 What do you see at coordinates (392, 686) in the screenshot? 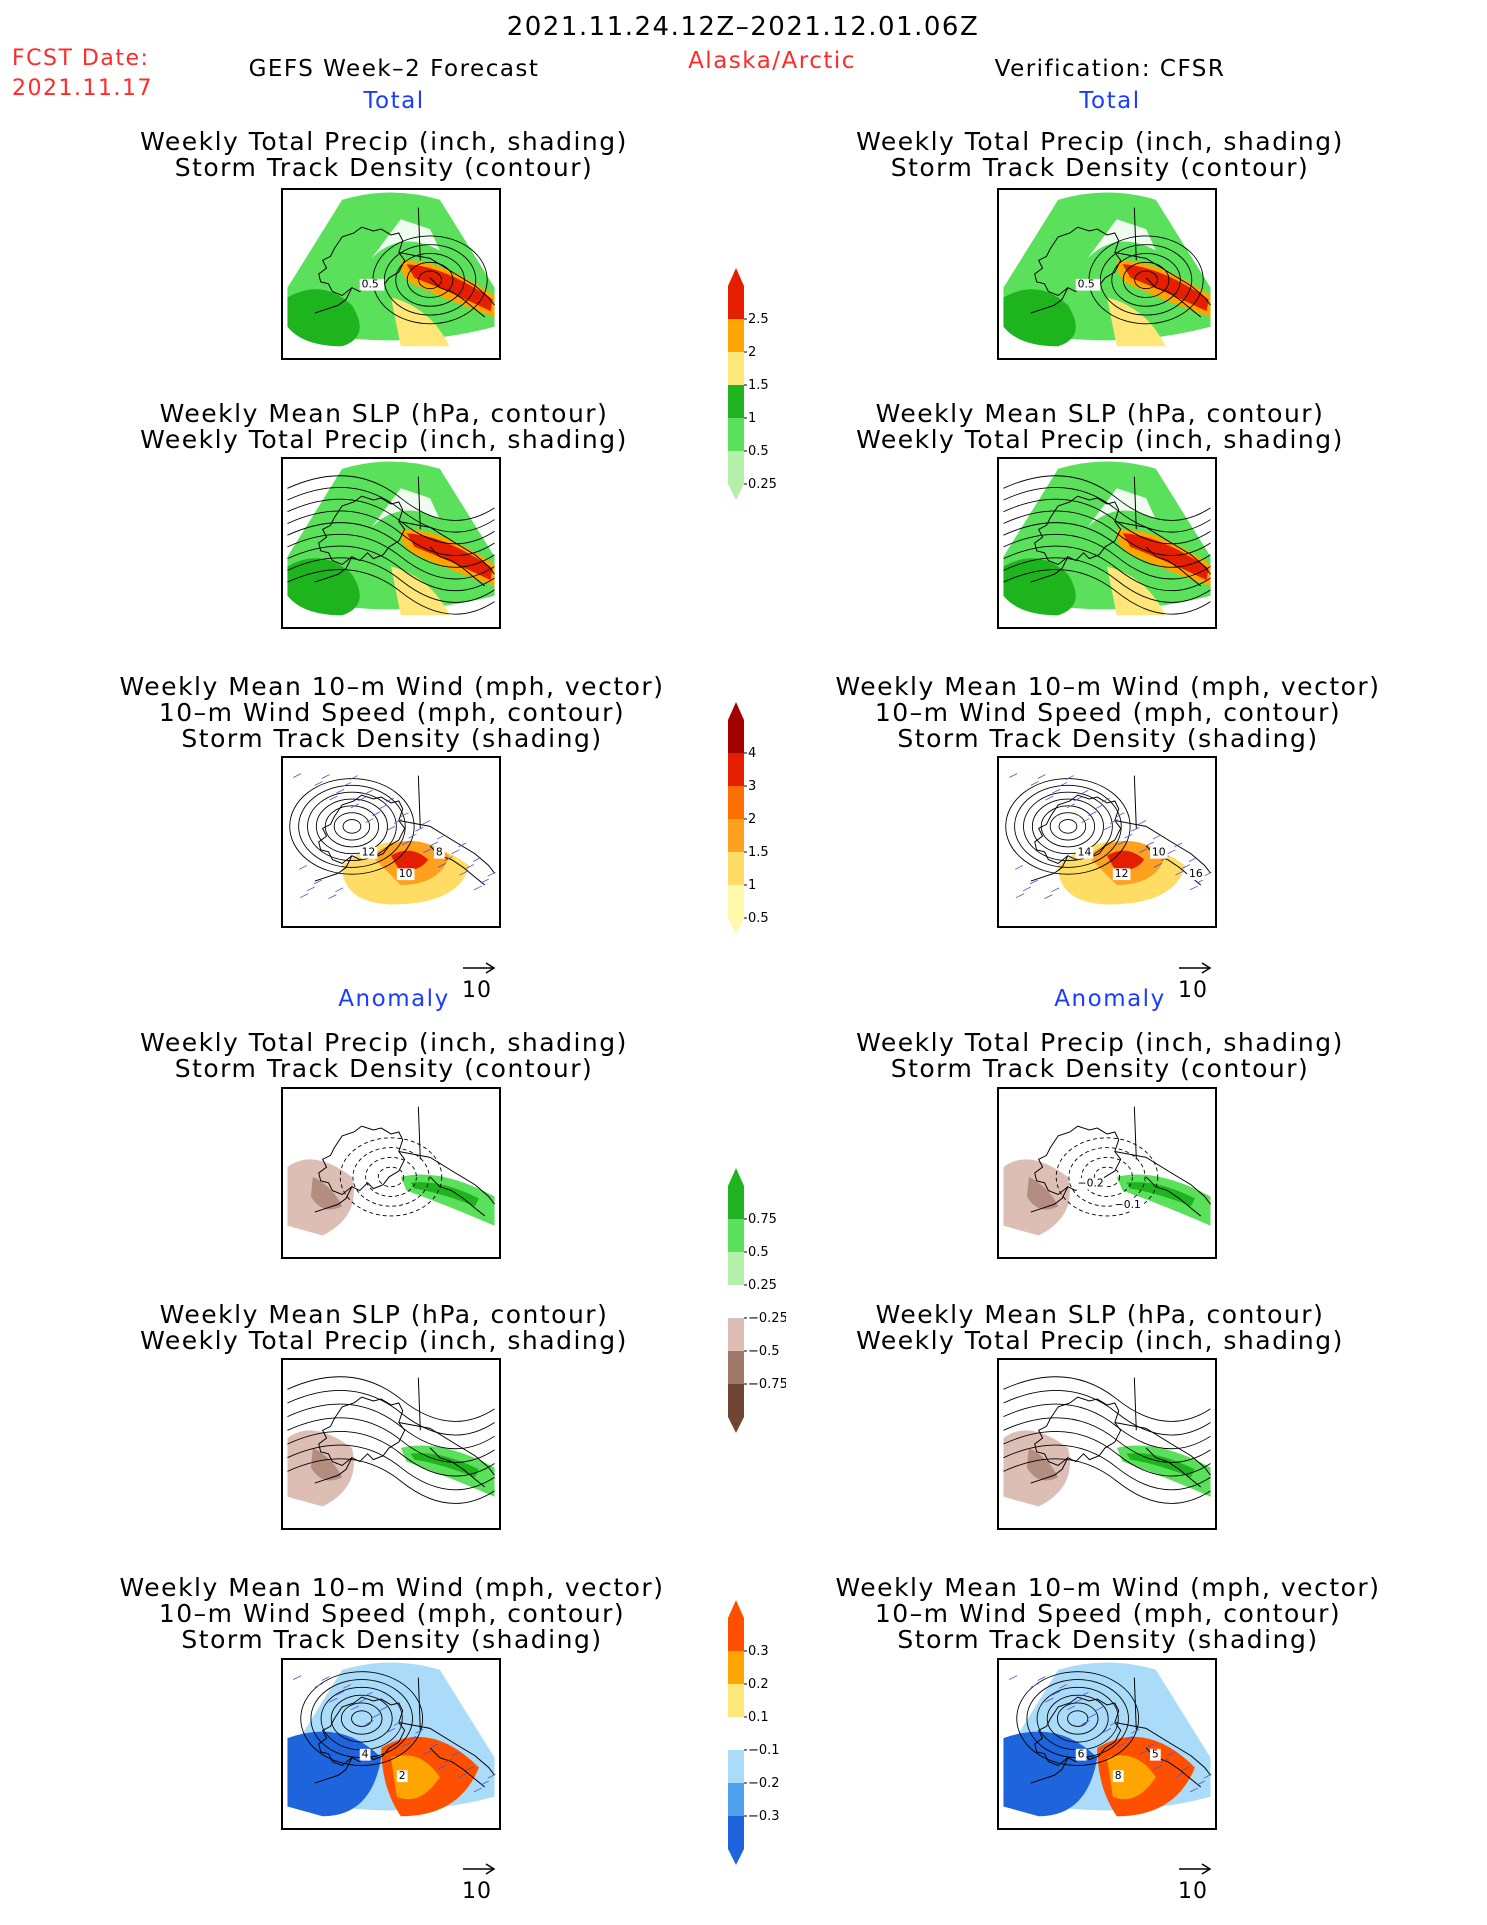
I see `title-l3-a: Weekly Mean 10–m Wind (mph, vector)` at bounding box center [392, 686].